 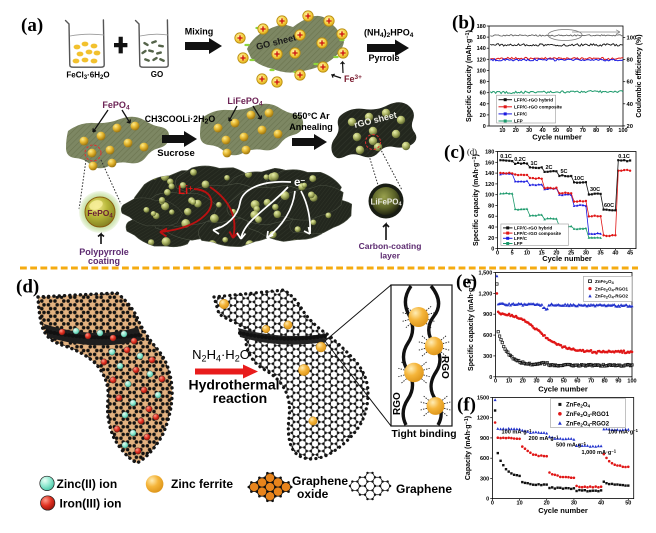 What do you see at coordinates (87, 484) in the screenshot?
I see `svg-text: Zinc(II) ion` at bounding box center [87, 484].